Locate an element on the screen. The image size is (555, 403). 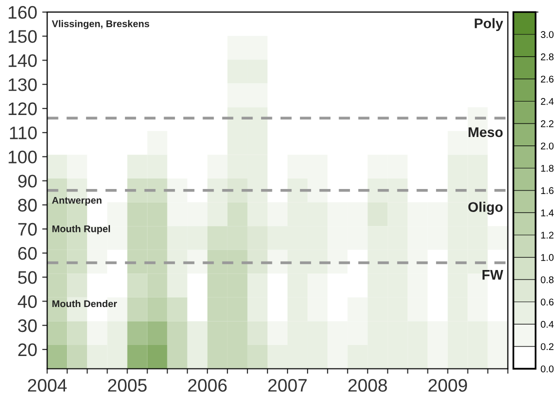
x-tick-label: 2008 is located at coordinates (367, 385).